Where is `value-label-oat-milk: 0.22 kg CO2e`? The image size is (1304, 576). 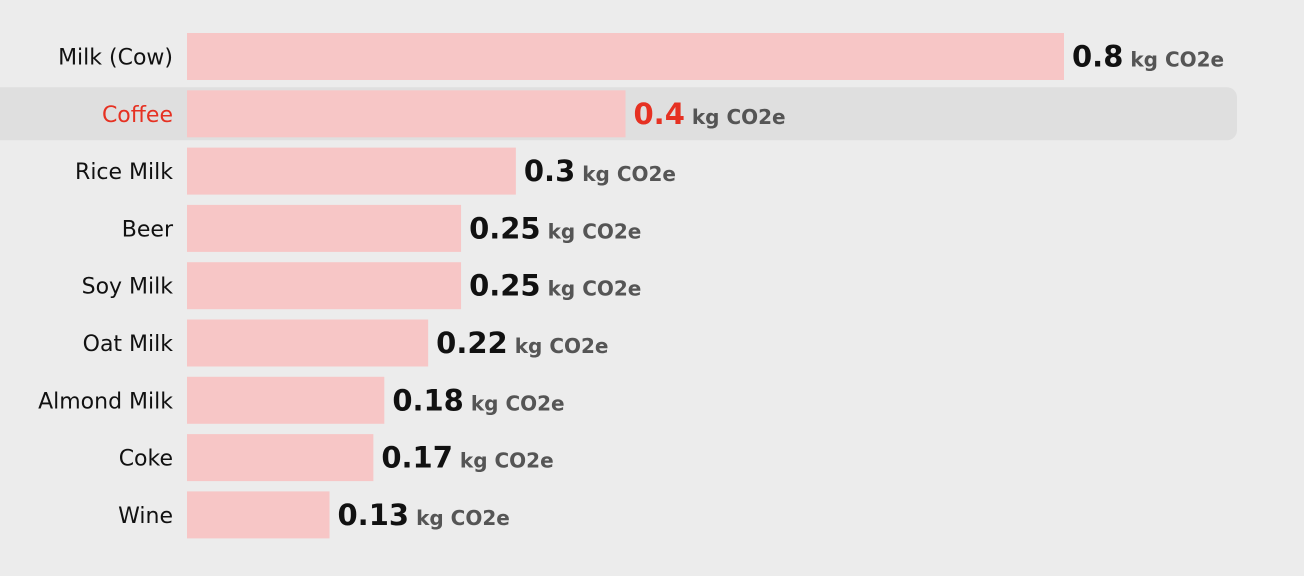 value-label-oat-milk: 0.22 kg CO2e is located at coordinates (522, 343).